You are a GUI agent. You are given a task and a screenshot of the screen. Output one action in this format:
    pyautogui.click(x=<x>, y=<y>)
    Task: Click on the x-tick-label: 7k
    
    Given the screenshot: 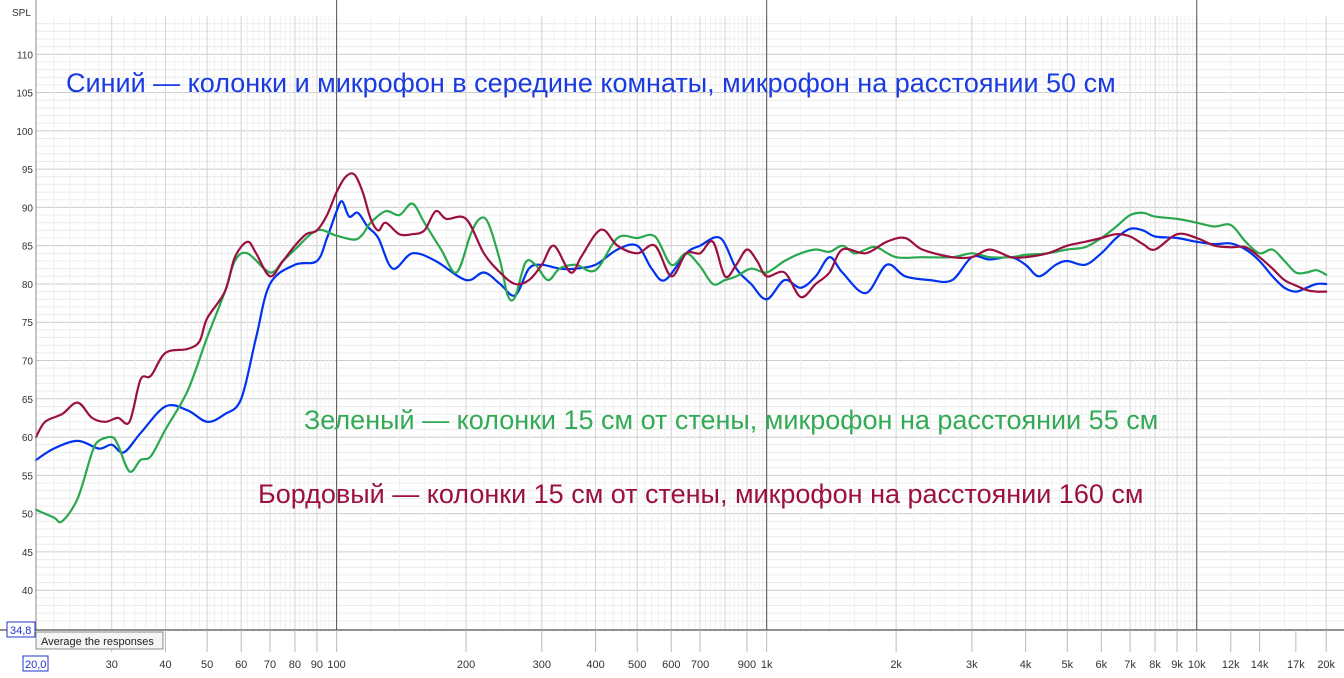 What is the action you would take?
    pyautogui.click(x=1130, y=665)
    